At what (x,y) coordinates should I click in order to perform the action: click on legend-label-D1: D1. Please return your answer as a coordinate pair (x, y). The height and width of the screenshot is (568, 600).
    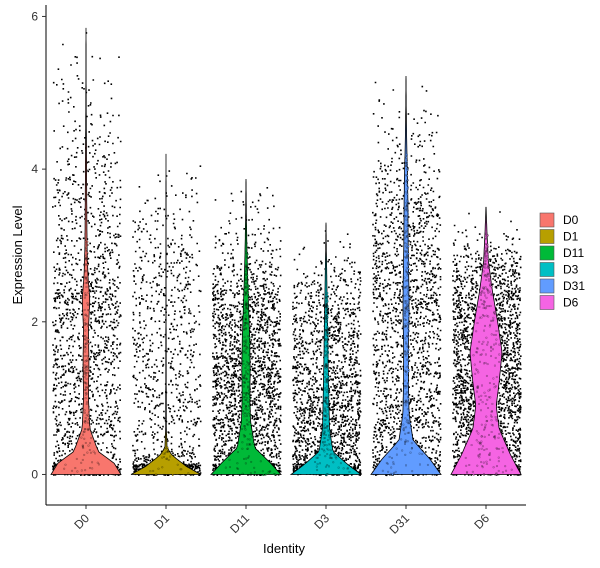
    Looking at the image, I should click on (571, 237).